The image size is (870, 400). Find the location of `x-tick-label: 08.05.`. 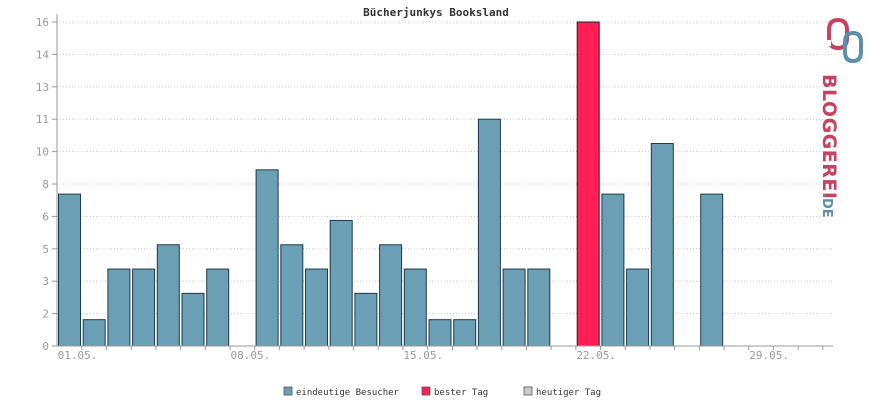

x-tick-label: 08.05. is located at coordinates (251, 355).